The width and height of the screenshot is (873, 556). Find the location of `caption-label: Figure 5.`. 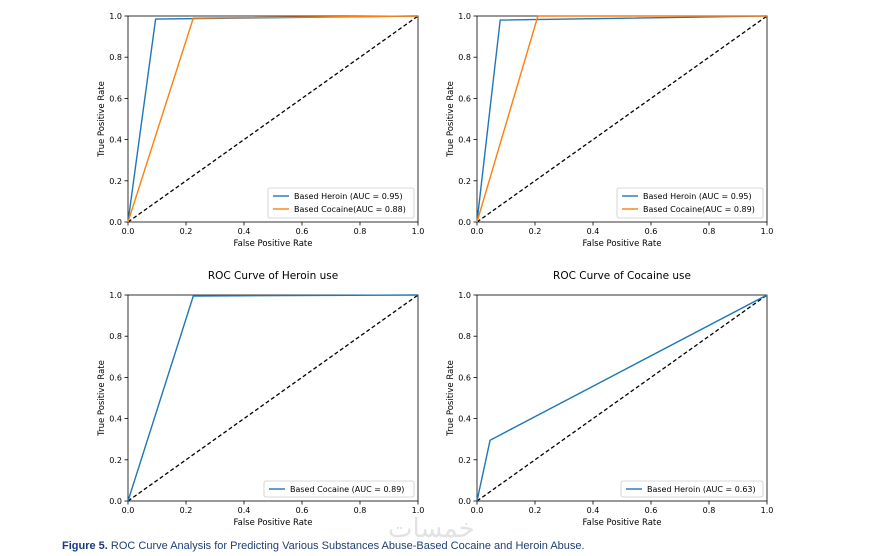

caption-label: Figure 5. is located at coordinates (85, 546).